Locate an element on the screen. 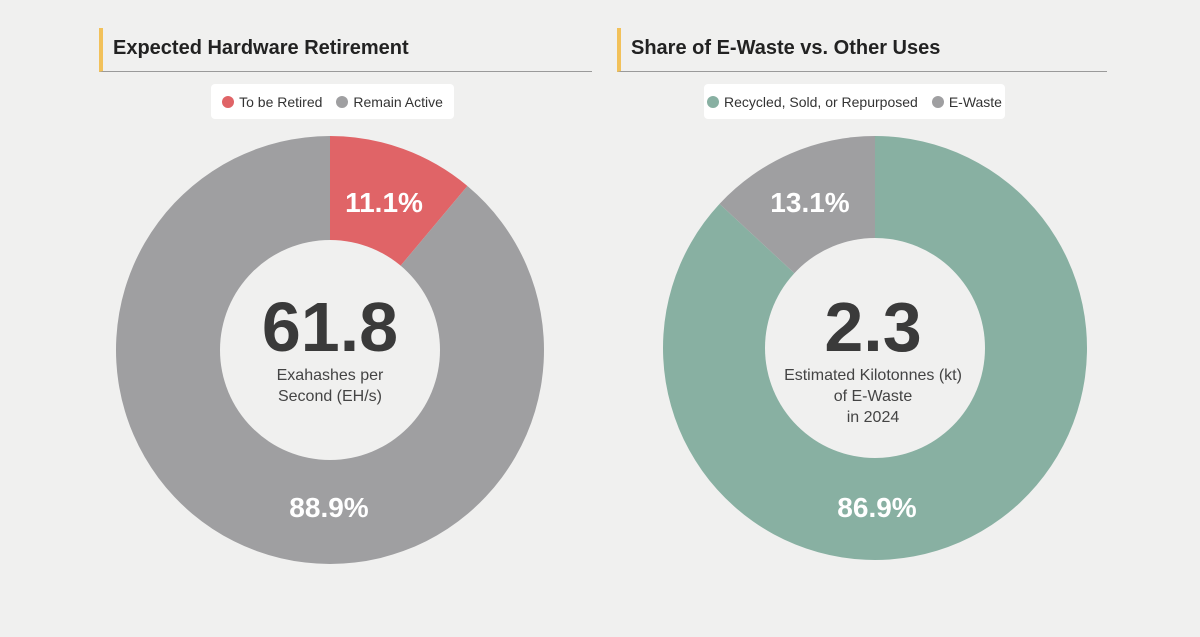 This screenshot has height=637, width=1200. slice-data-label: 88.9% is located at coordinates (328, 507).